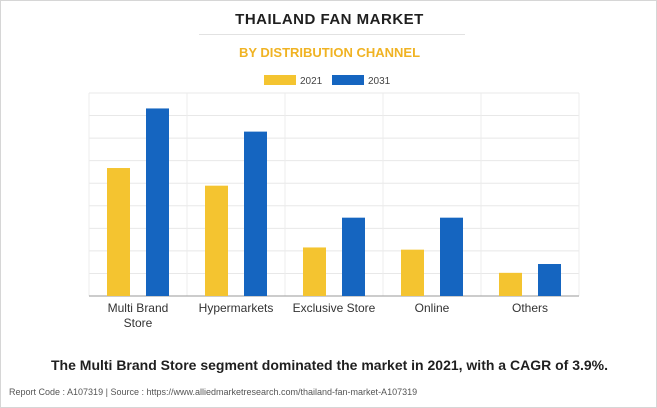 The height and width of the screenshot is (408, 657). What do you see at coordinates (314, 271) in the screenshot?
I see `bar-2021-exclusive-store` at bounding box center [314, 271].